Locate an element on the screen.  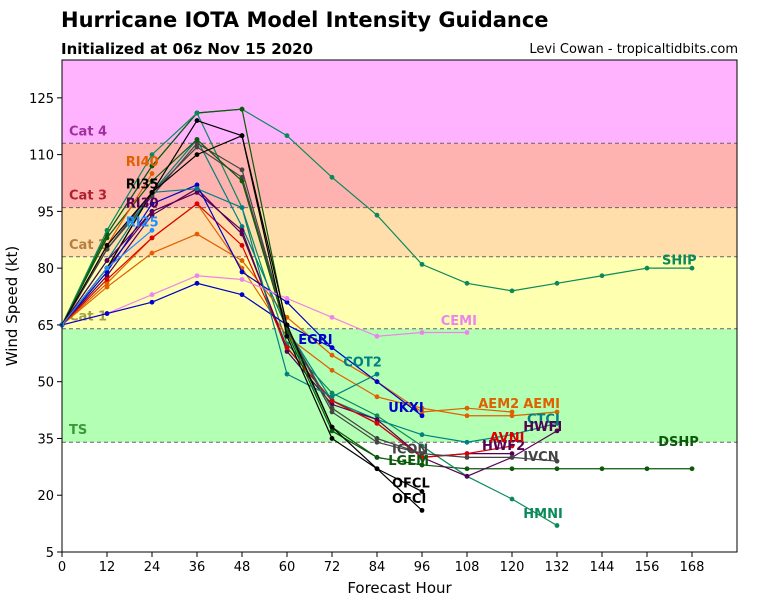
model-label-icon: ICON is located at coordinates (410, 450).